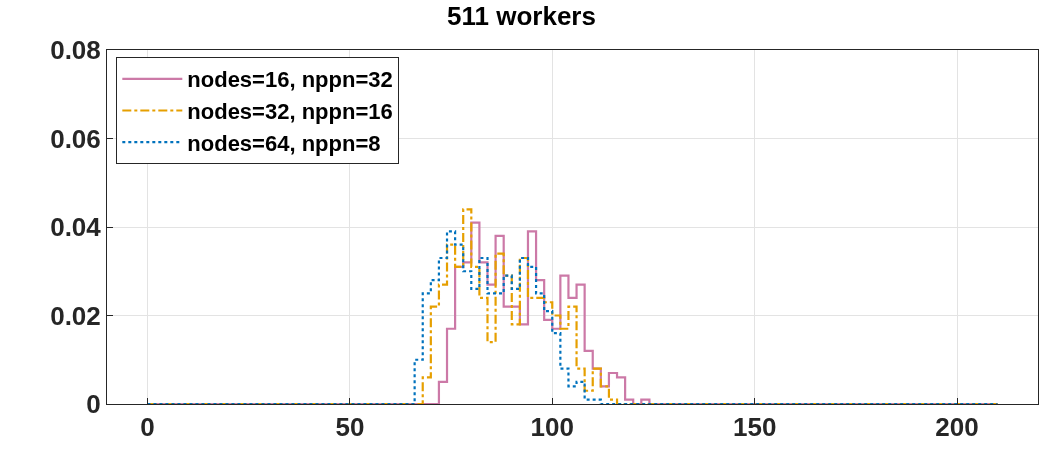 The width and height of the screenshot is (1043, 459). What do you see at coordinates (957, 427) in the screenshot?
I see `x-tick-label: 200` at bounding box center [957, 427].